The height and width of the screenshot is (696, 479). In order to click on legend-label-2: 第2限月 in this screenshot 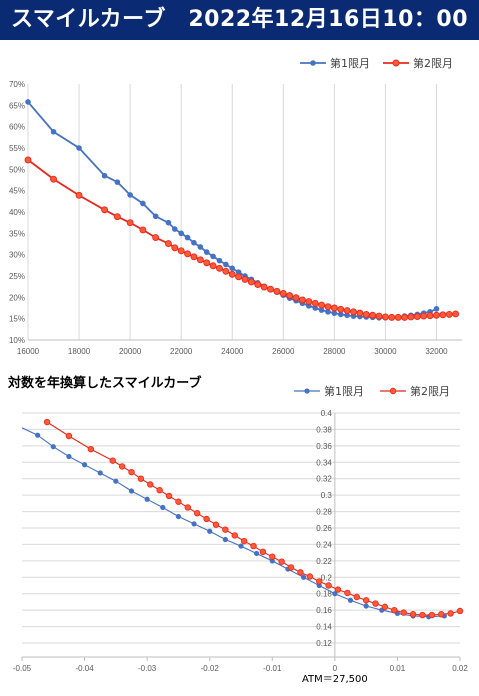, I will do `click(433, 63)`.